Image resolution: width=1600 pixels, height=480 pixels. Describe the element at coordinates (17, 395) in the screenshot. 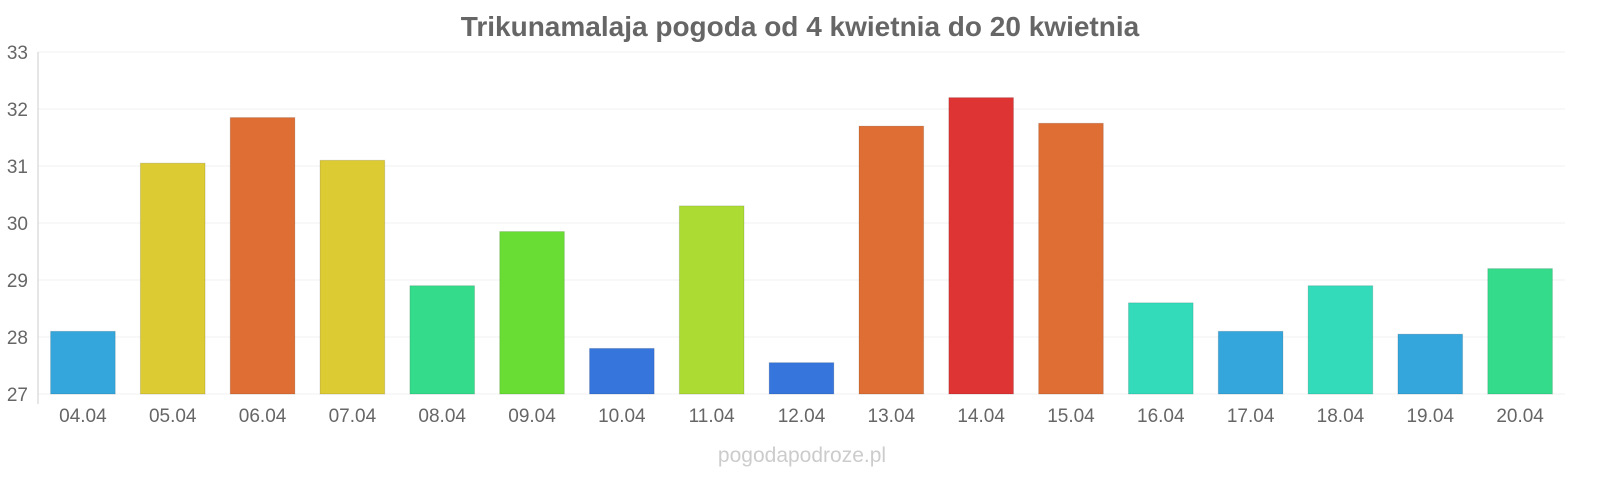

I see `y-tick-label: 27` at that location.